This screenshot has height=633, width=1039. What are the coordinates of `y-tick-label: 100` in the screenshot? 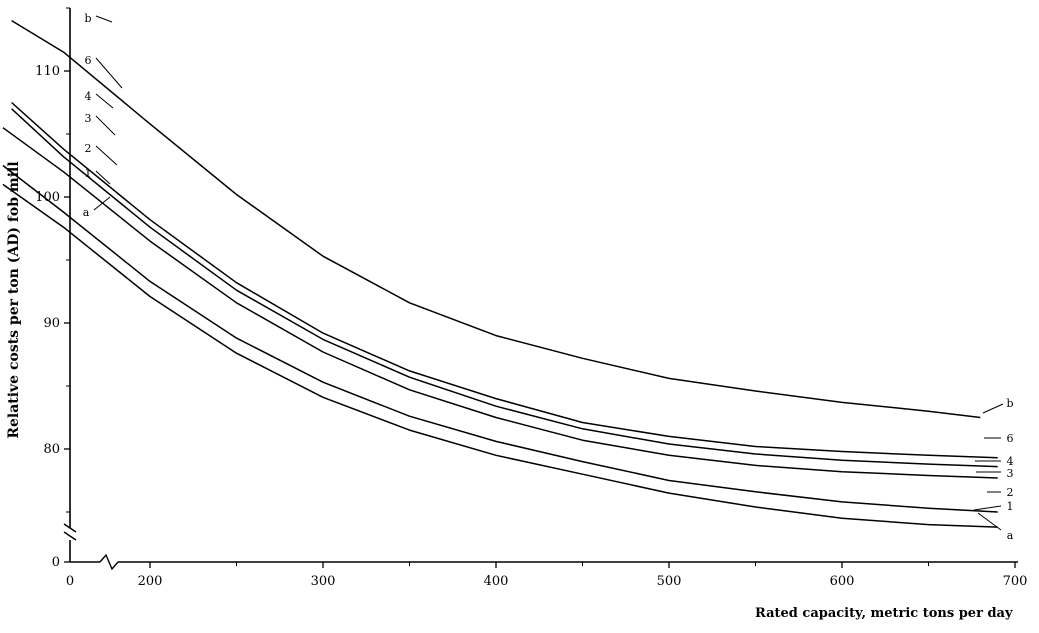 It's located at (47, 197).